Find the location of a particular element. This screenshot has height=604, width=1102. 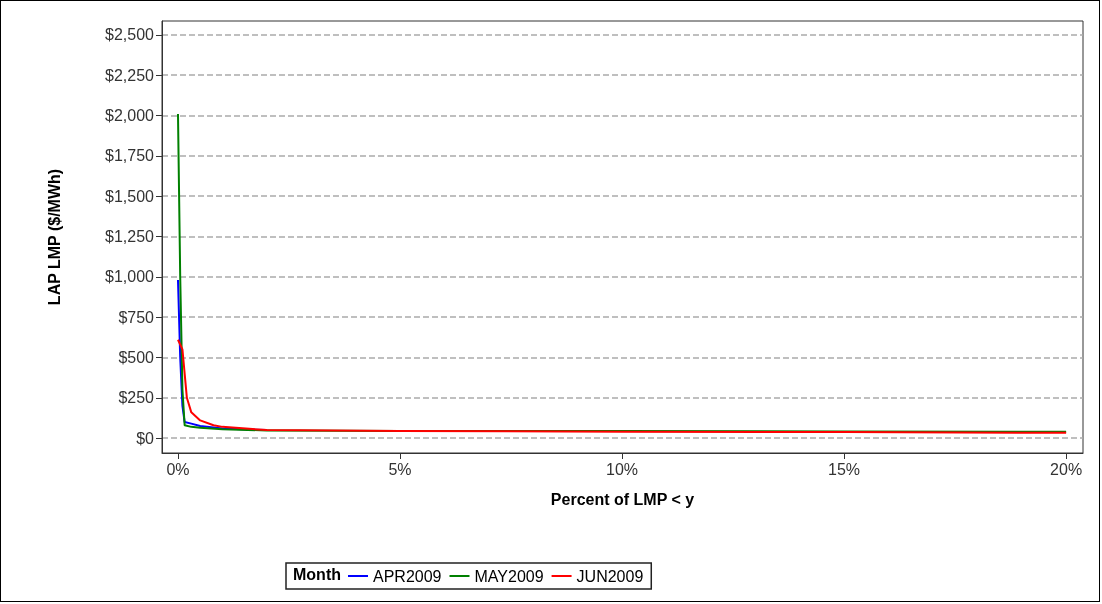

line-series is located at coordinates (622, 386).